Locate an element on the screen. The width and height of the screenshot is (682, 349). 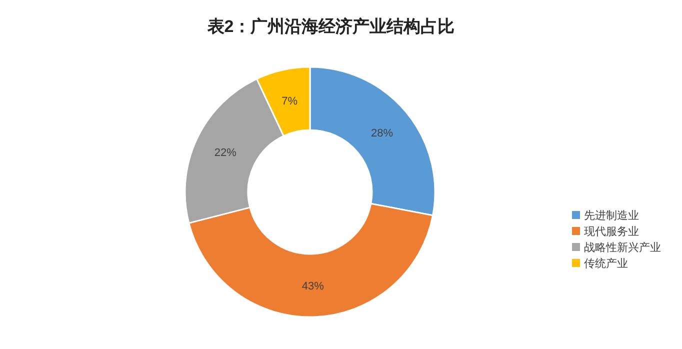
data-label: 28% is located at coordinates (382, 133).